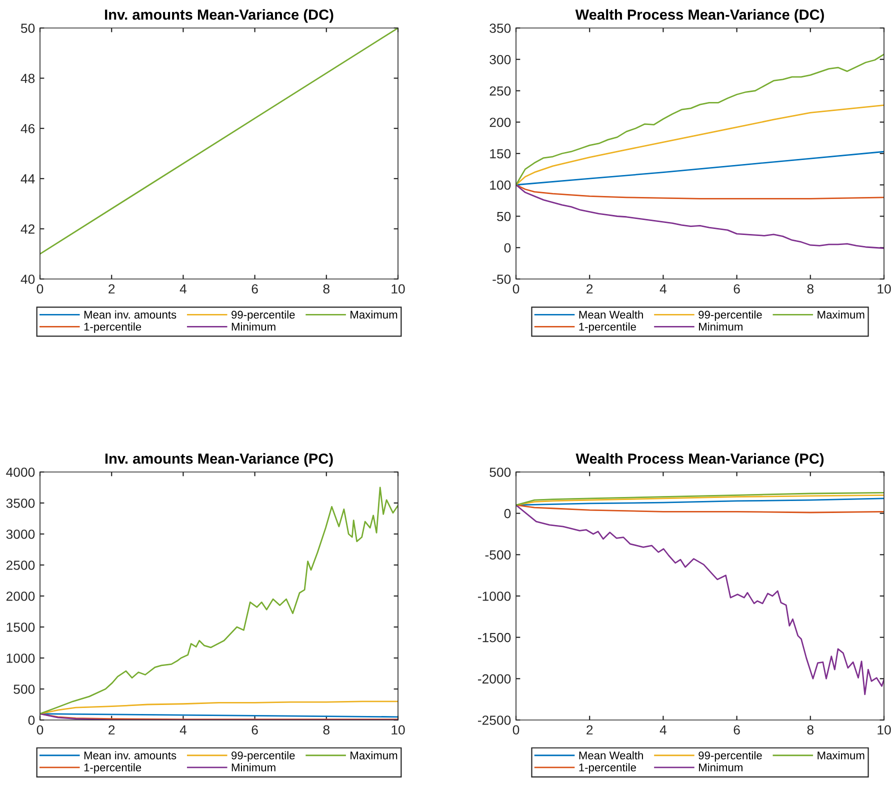 Image resolution: width=891 pixels, height=790 pixels. What do you see at coordinates (27, 129) in the screenshot?
I see `y-tick-label: 46` at bounding box center [27, 129].